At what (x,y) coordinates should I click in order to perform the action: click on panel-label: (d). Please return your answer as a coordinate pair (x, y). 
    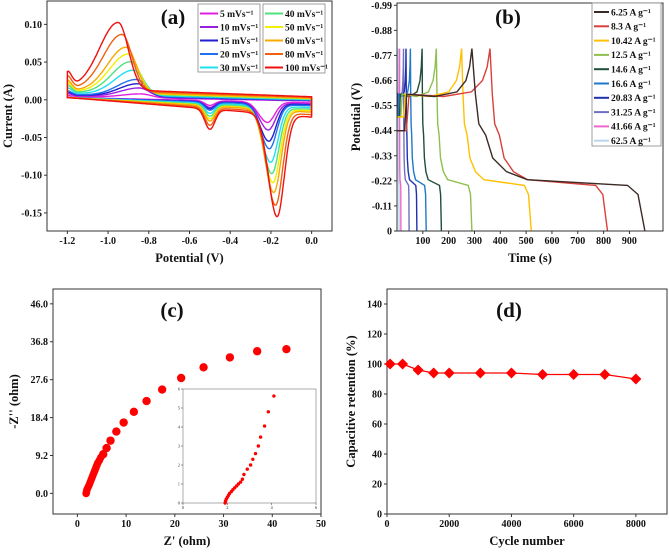
    Looking at the image, I should click on (509, 310).